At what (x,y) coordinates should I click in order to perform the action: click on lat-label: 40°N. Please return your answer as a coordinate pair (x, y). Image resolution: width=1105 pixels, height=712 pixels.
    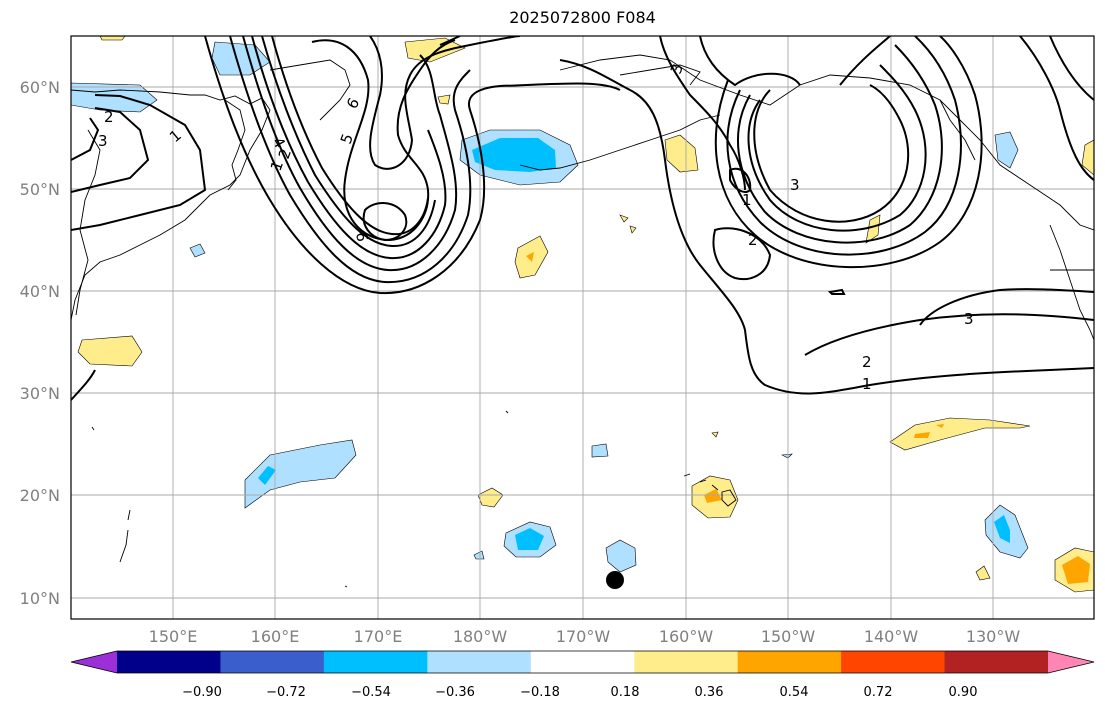
    Looking at the image, I should click on (40, 291).